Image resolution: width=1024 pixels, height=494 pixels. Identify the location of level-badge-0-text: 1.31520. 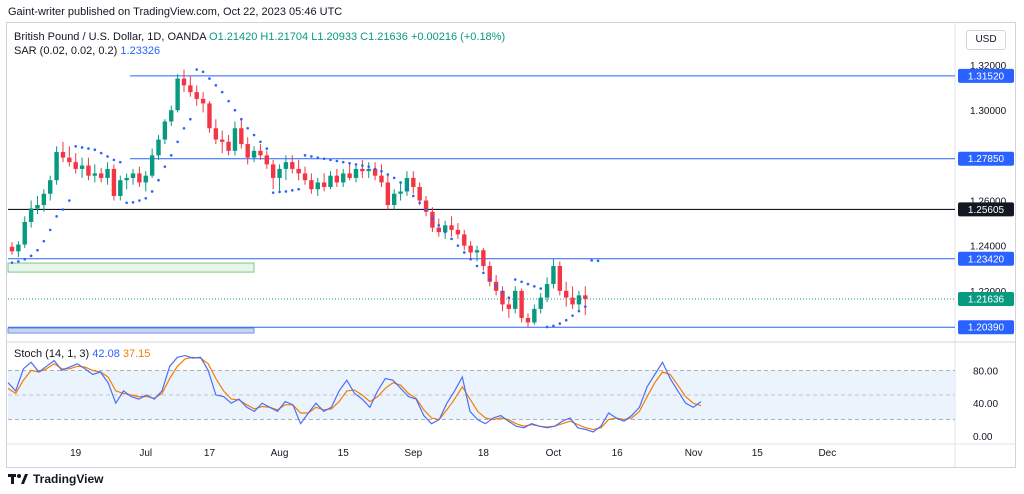
(986, 76).